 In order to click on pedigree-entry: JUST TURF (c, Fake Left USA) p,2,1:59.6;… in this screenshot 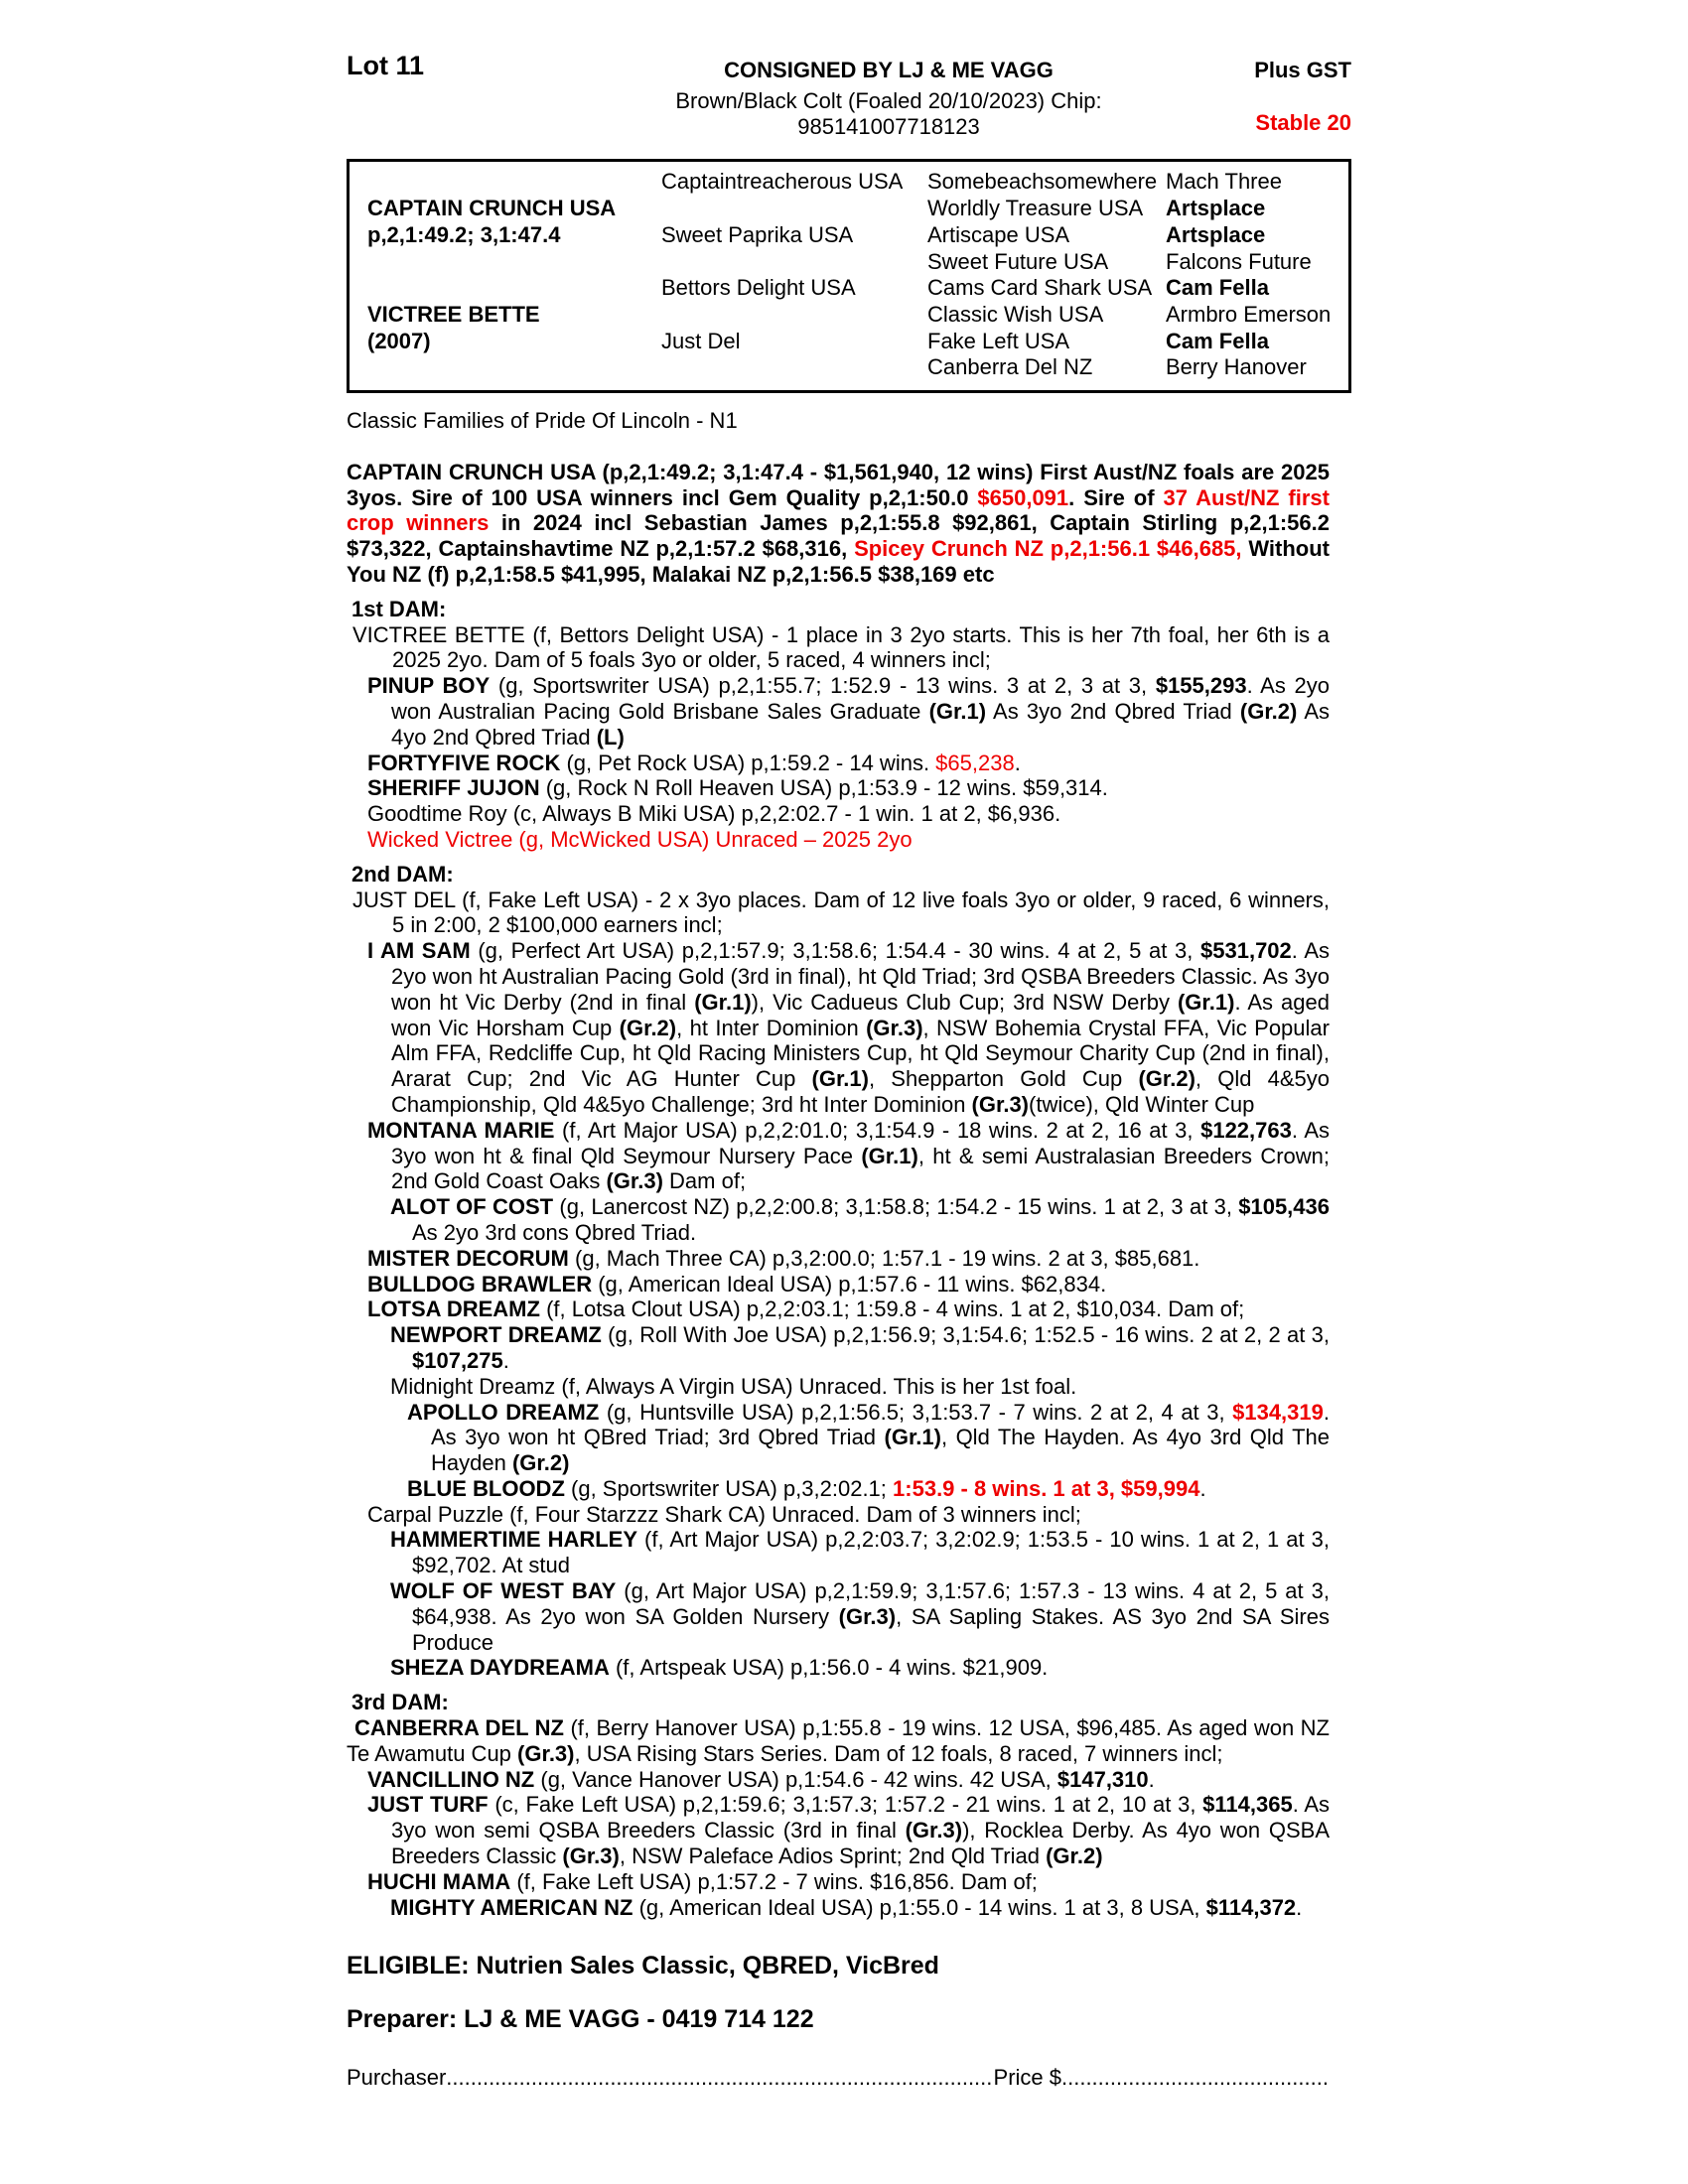, I will do `click(838, 1830)`.